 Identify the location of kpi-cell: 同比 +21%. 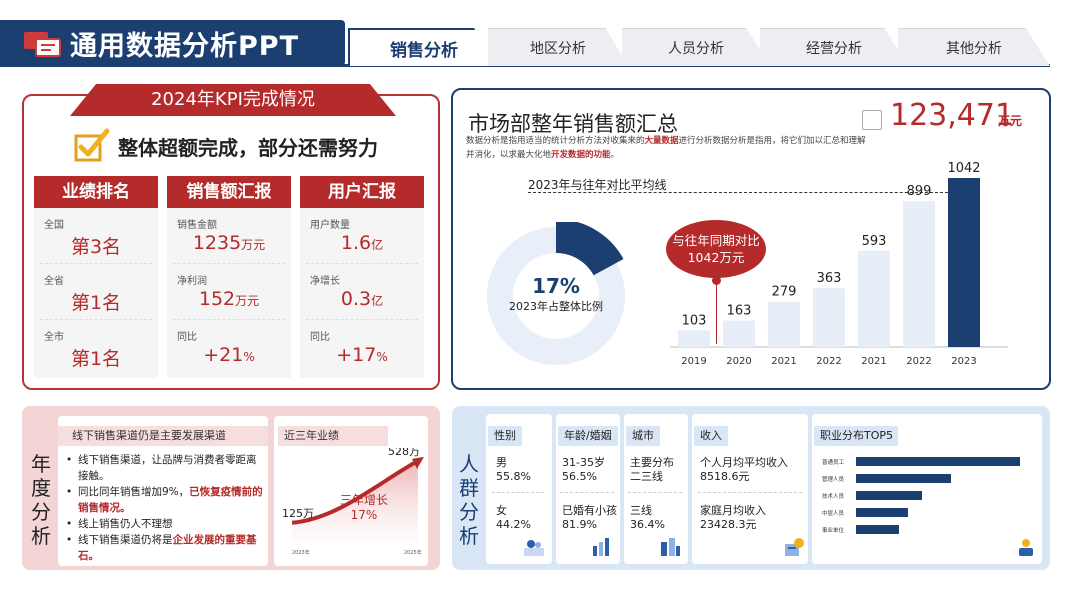
(229, 348).